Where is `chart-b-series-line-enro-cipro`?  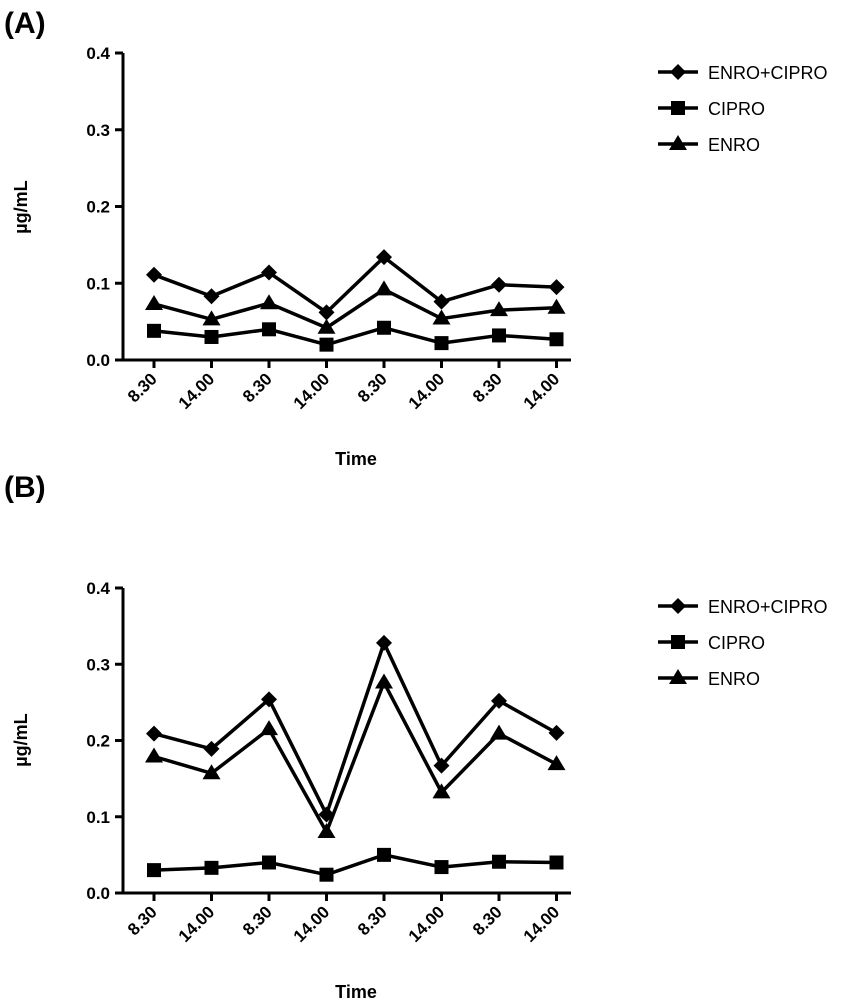 chart-b-series-line-enro-cipro is located at coordinates (355, 729).